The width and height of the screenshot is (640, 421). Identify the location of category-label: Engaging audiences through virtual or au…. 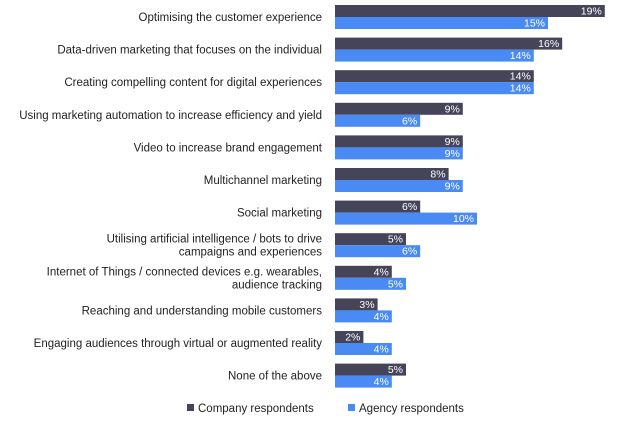
(178, 344).